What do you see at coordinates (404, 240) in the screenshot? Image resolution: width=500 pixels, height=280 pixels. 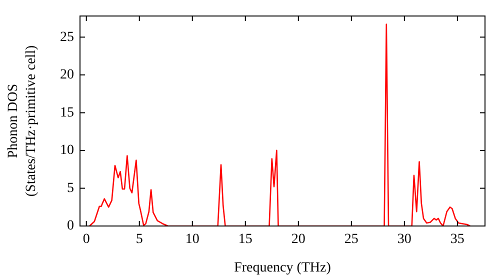 I see `x-tick-label: 30` at bounding box center [404, 240].